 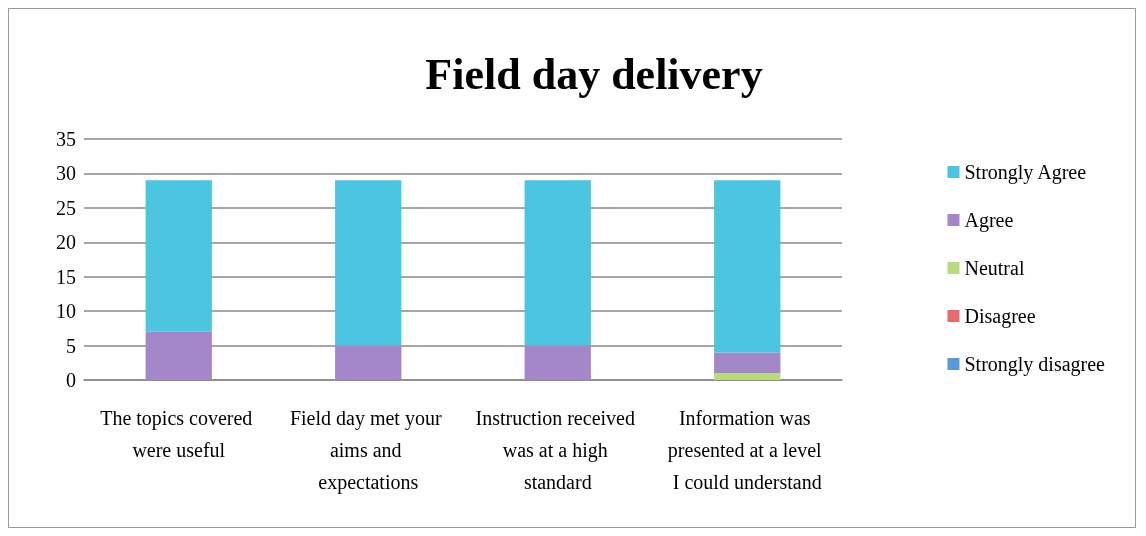 What do you see at coordinates (1000, 316) in the screenshot?
I see `legend-label: Disagree` at bounding box center [1000, 316].